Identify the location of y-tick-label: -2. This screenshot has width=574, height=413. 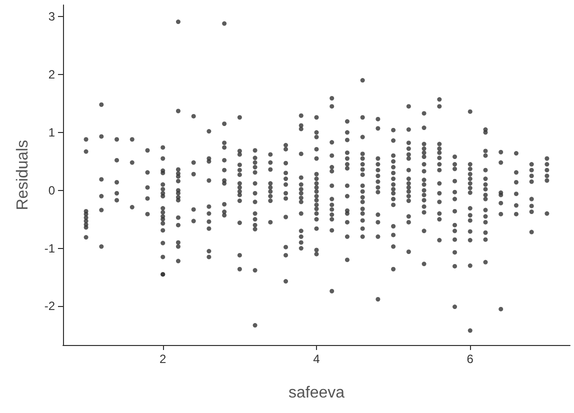
(50, 306).